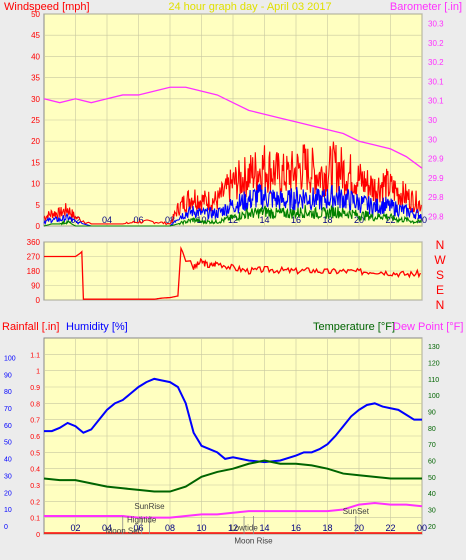  I want to click on y2-tick-label: 60, so click(432, 462).